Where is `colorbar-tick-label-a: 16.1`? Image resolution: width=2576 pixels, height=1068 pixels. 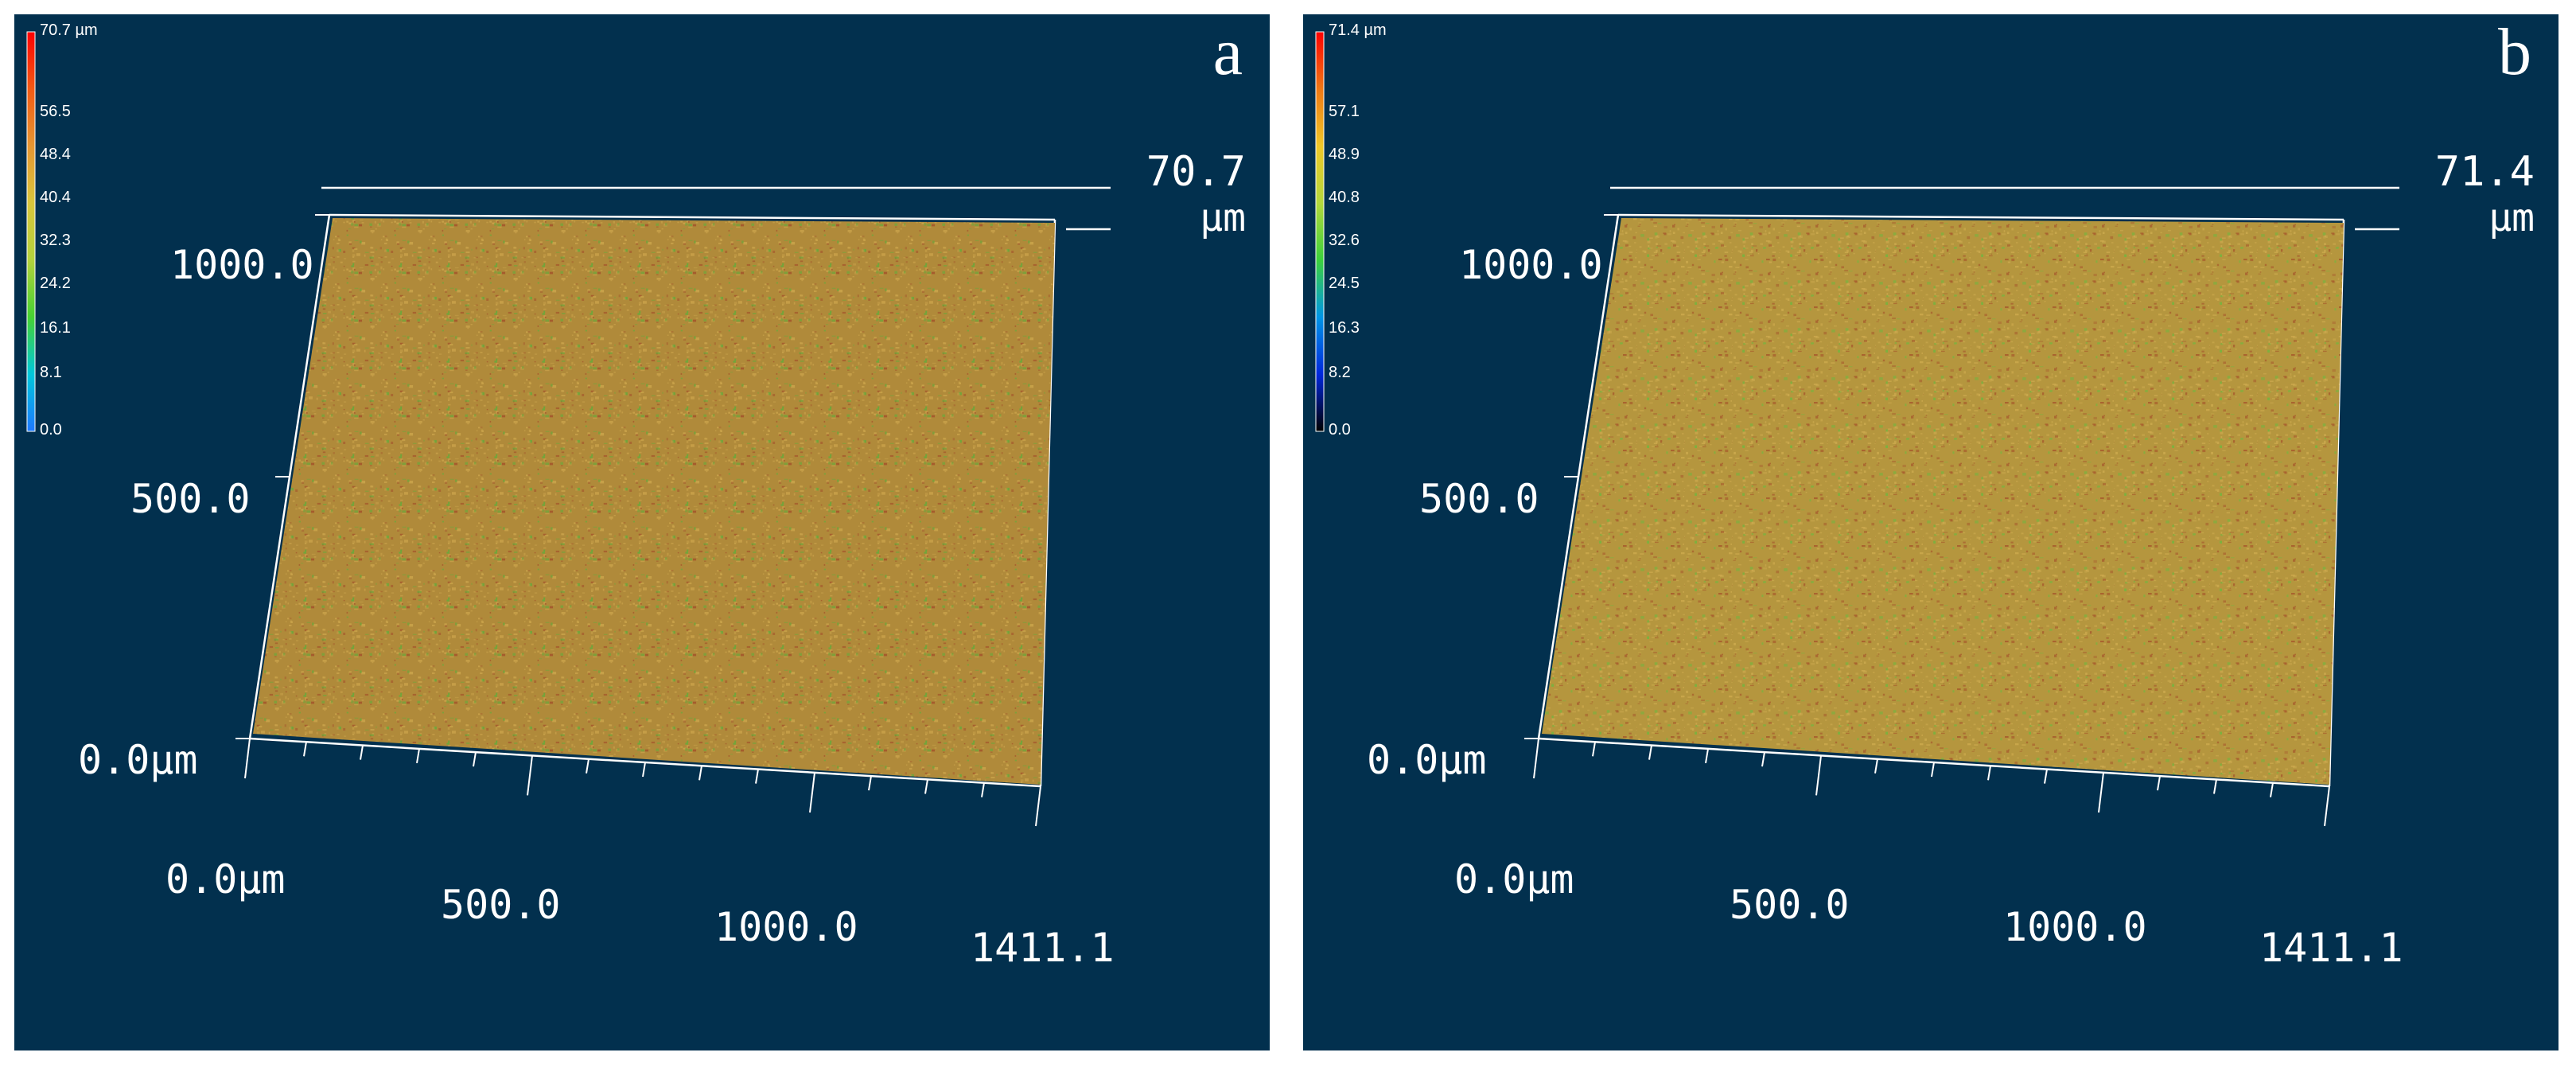 colorbar-tick-label-a: 16.1 is located at coordinates (56, 328).